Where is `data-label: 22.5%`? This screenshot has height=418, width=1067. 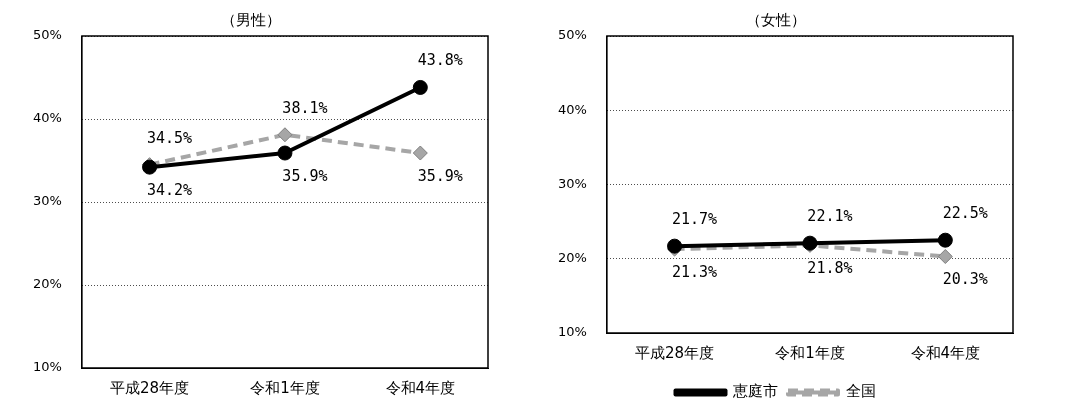 data-label: 22.5% is located at coordinates (965, 213).